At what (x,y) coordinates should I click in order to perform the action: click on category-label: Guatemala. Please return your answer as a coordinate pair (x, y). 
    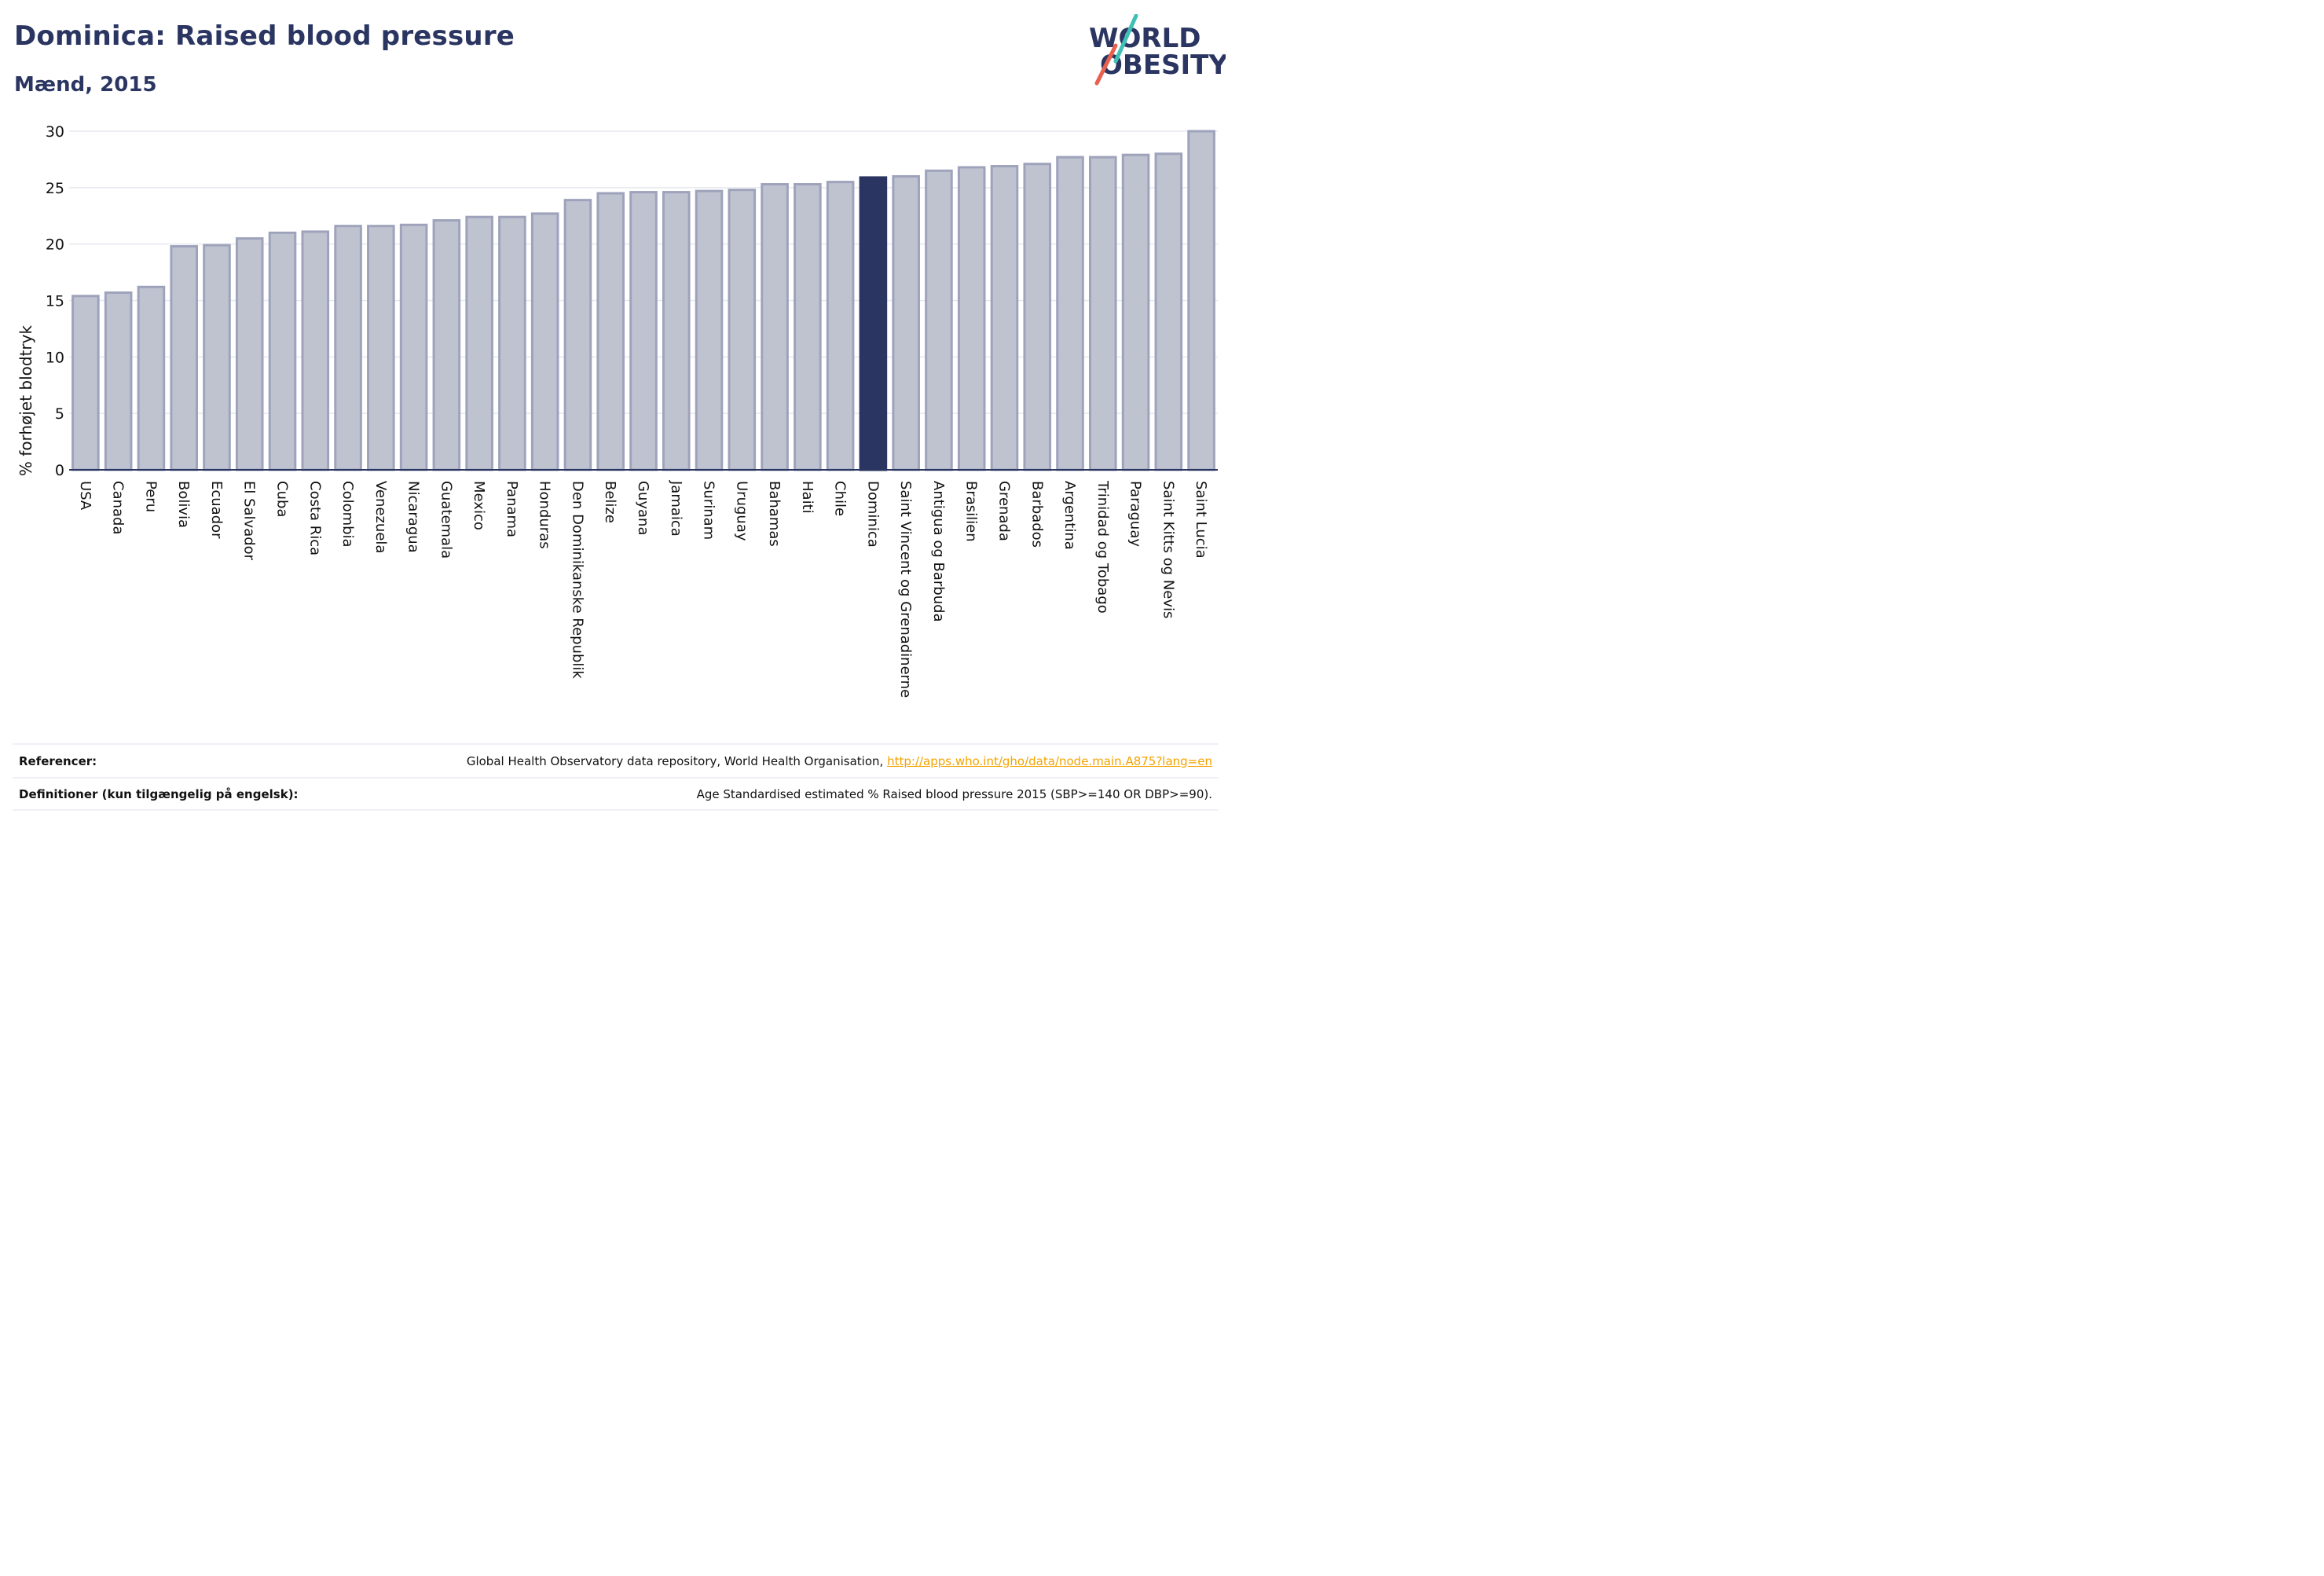
    Looking at the image, I should click on (446, 520).